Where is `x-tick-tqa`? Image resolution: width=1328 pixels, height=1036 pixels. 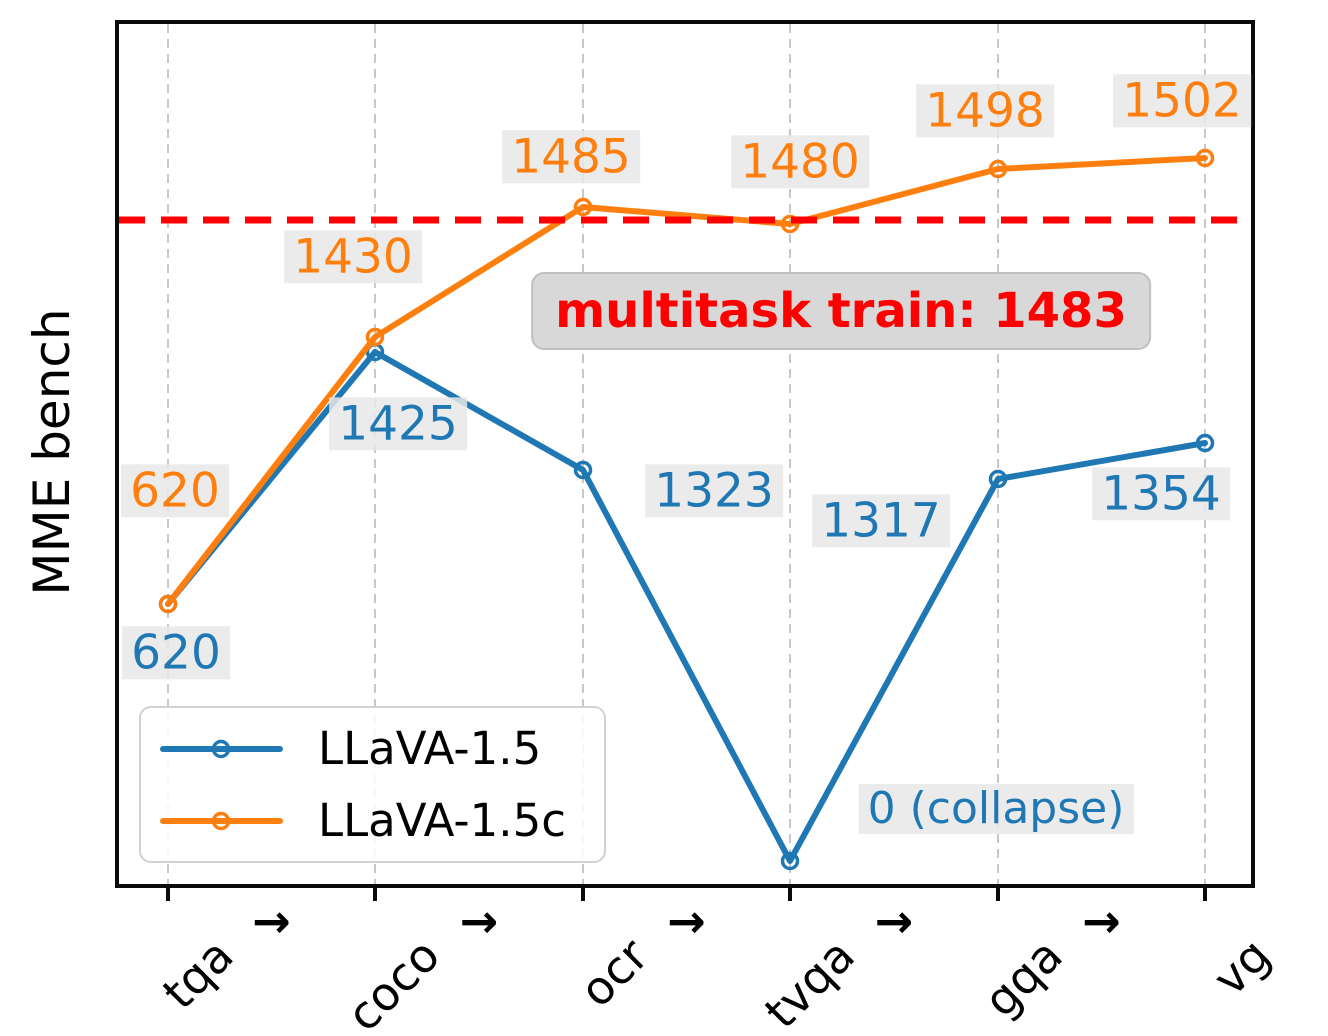 x-tick-tqa is located at coordinates (168, 894).